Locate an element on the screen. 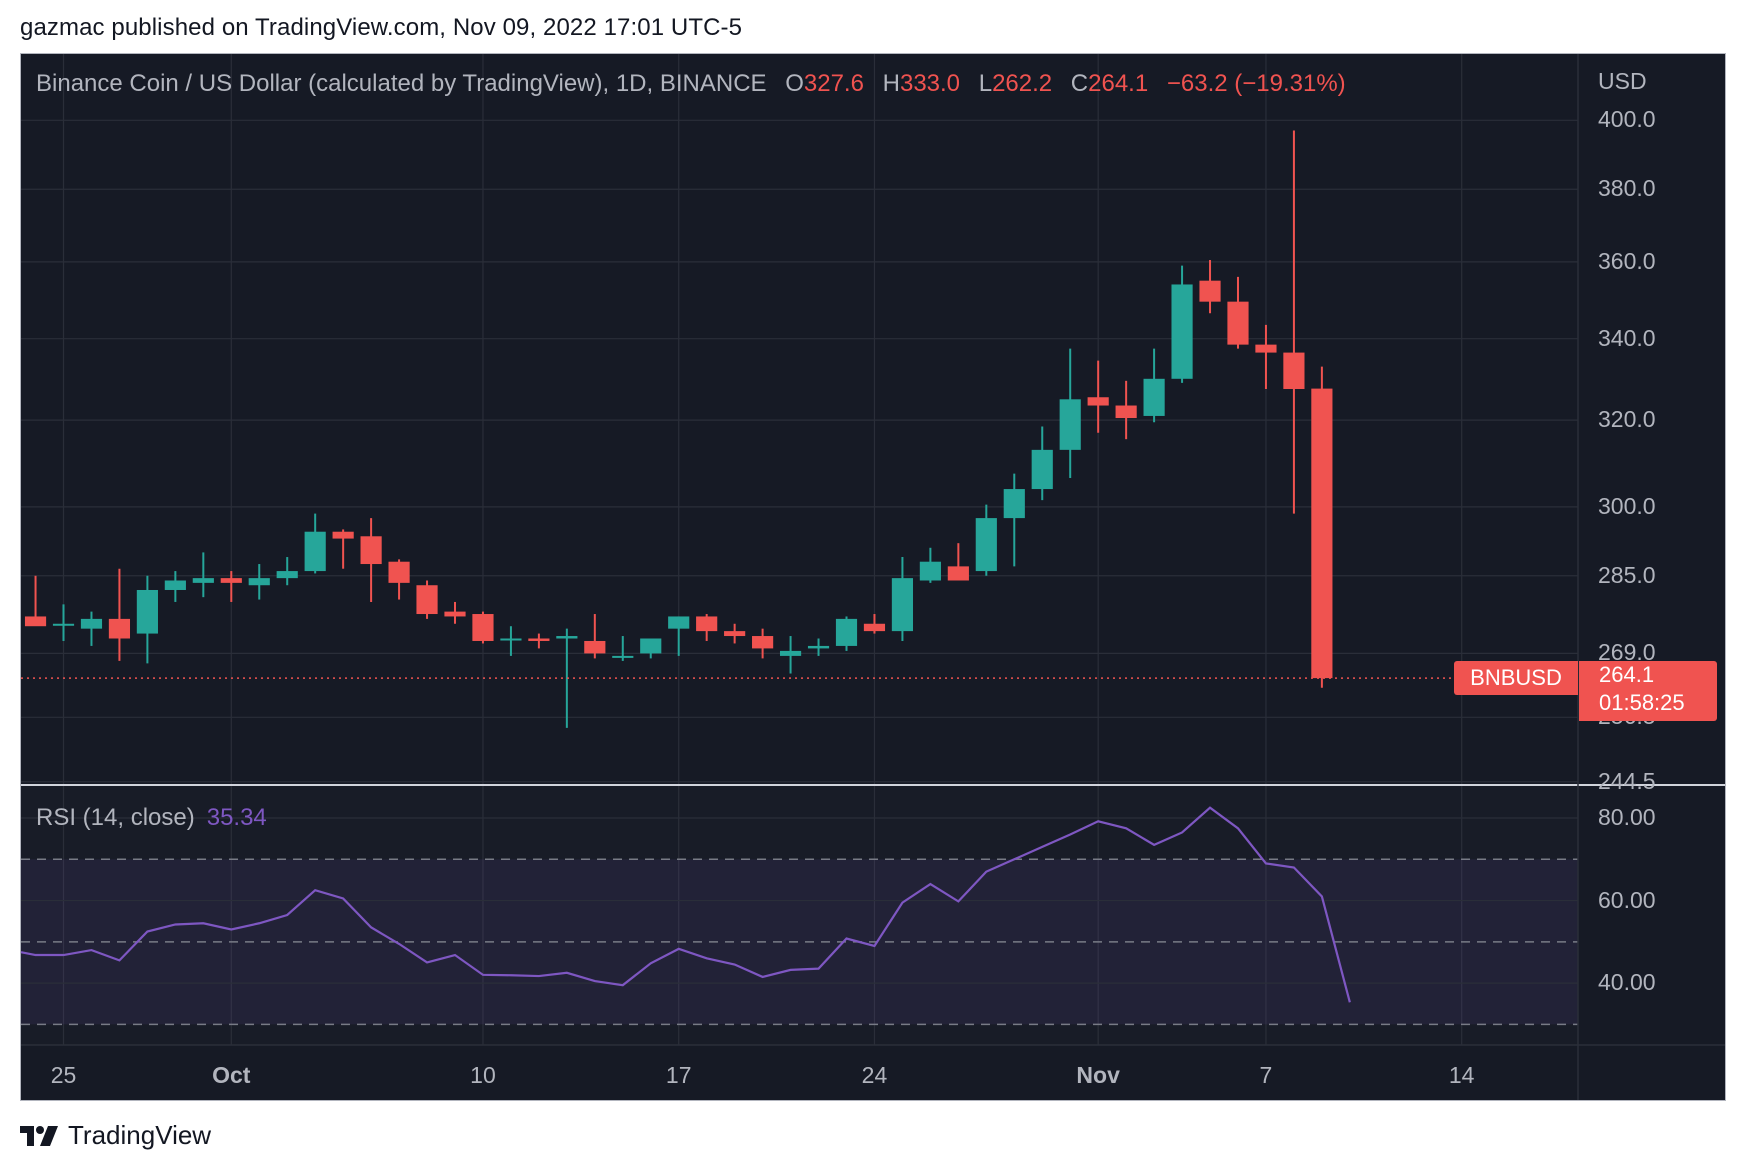 The height and width of the screenshot is (1166, 1738). tradingview-logo-text: TradingView is located at coordinates (140, 1135).